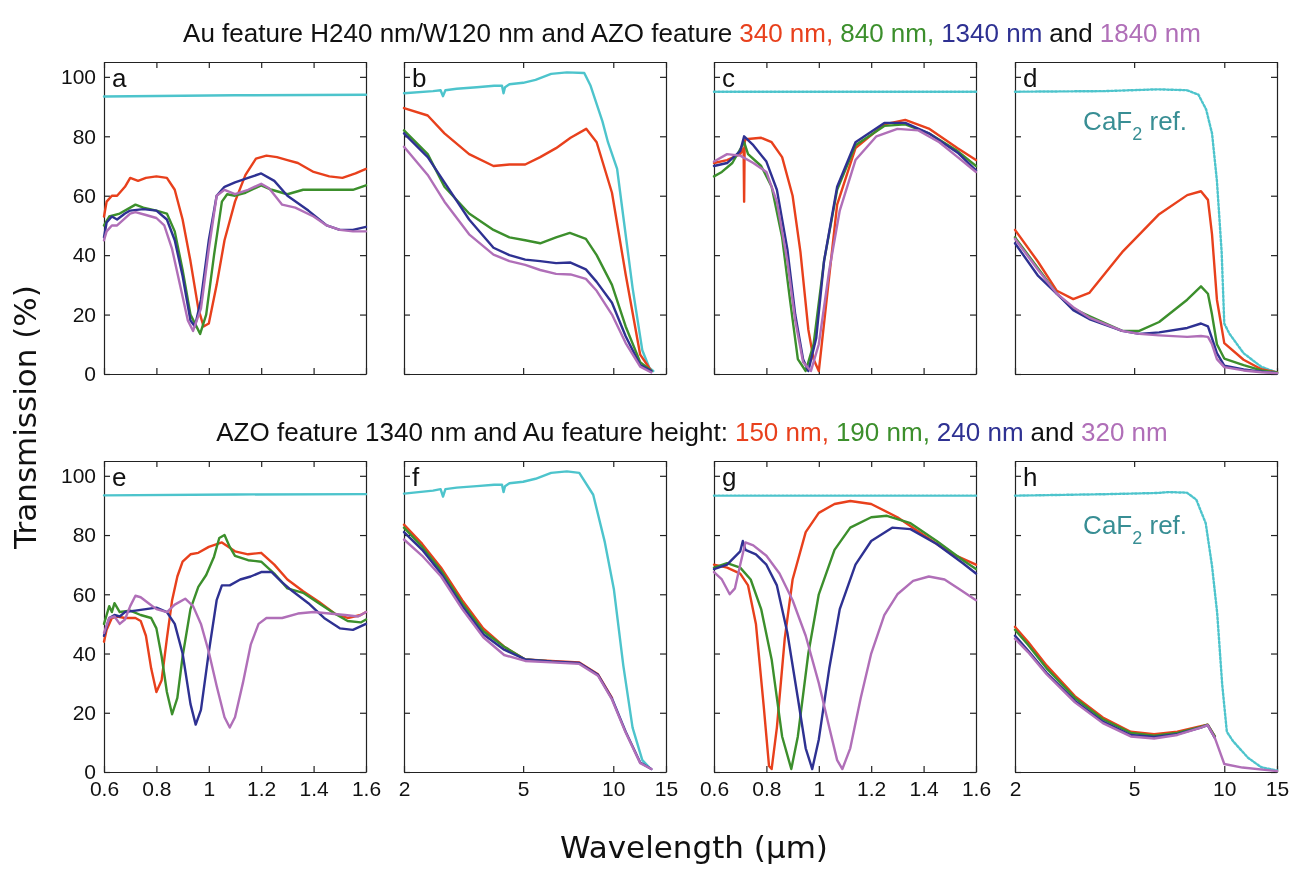  What do you see at coordinates (416, 477) in the screenshot?
I see `chart-title: f` at bounding box center [416, 477].